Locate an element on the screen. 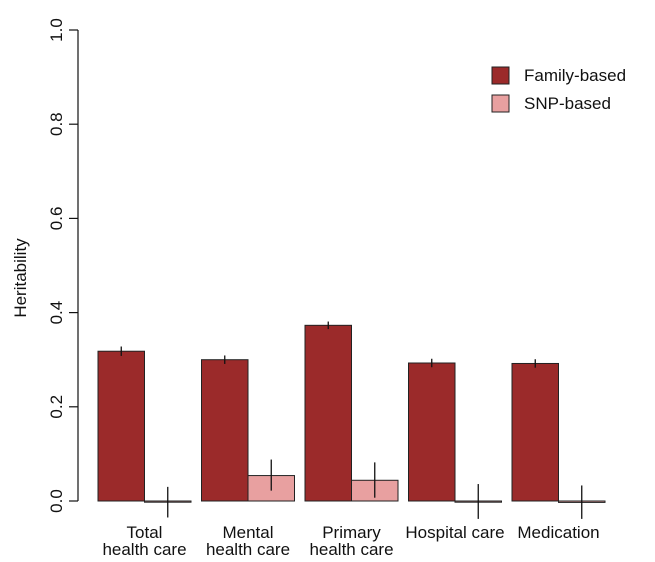 This screenshot has width=655, height=562. x-category-label-line: Medication is located at coordinates (558, 532).